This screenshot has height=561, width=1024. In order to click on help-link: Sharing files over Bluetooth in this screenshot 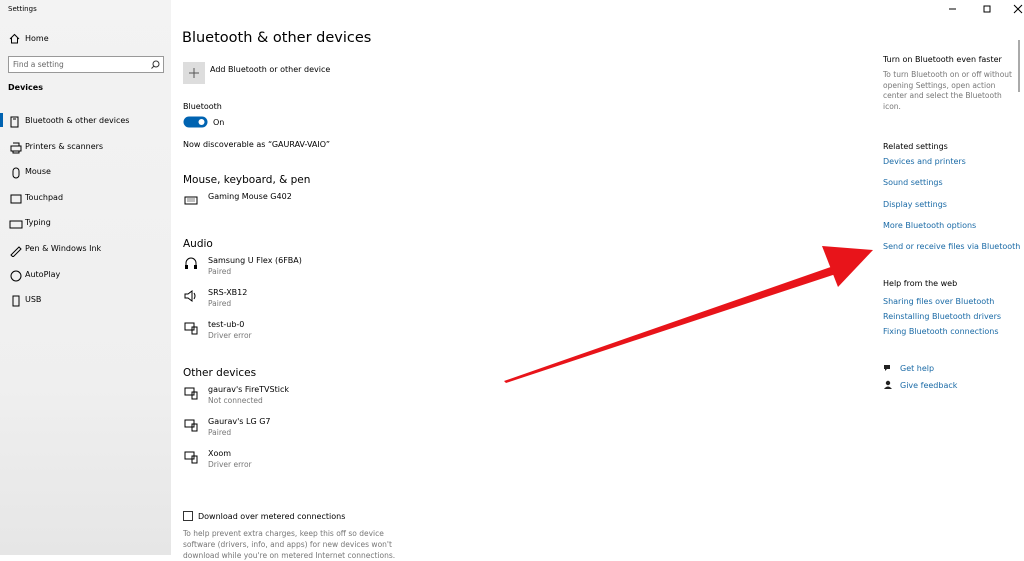, I will do `click(939, 301)`.